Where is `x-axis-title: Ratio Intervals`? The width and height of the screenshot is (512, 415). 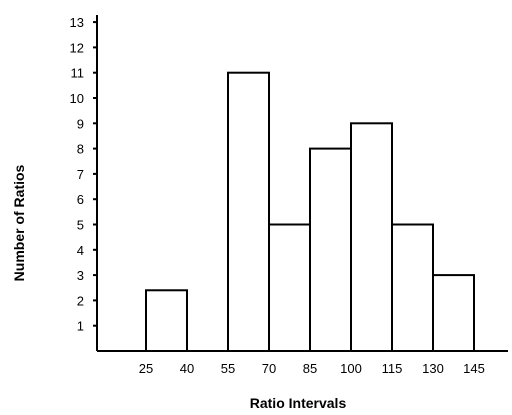 x-axis-title: Ratio Intervals is located at coordinates (298, 403).